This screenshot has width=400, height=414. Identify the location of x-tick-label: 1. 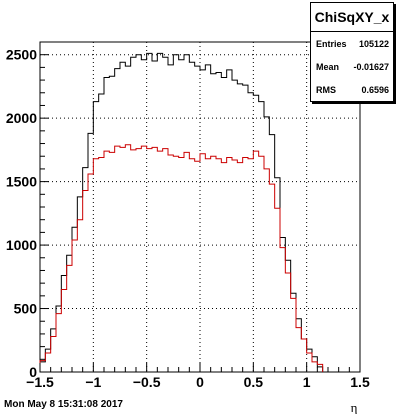
(307, 382).